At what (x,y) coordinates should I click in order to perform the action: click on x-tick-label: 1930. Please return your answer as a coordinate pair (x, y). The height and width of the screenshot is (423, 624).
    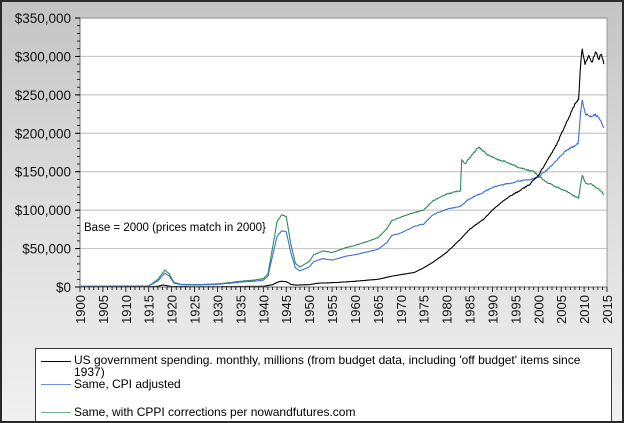
    Looking at the image, I should click on (217, 309).